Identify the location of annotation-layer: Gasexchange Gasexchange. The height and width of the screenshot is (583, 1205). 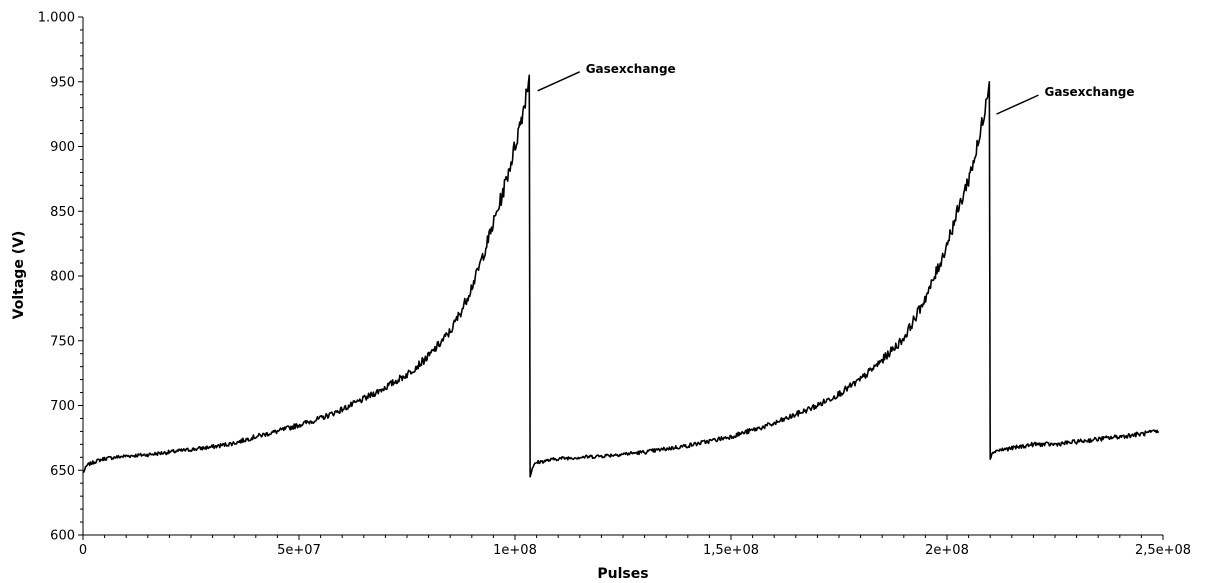
(835, 88).